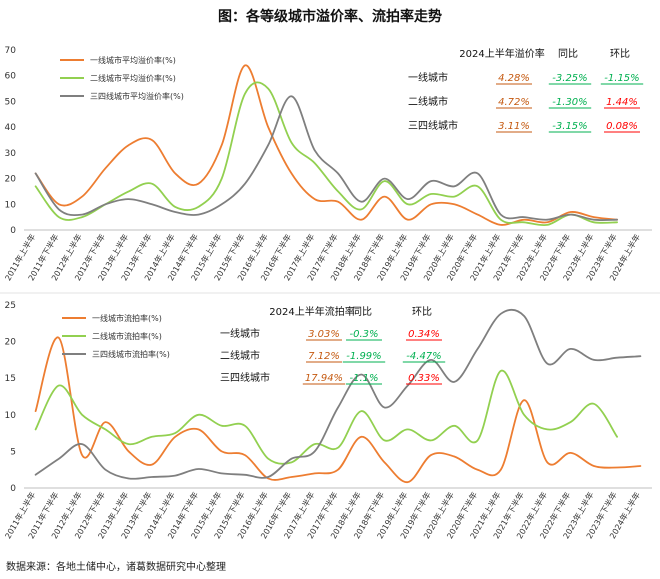  What do you see at coordinates (127, 336) in the screenshot?
I see `legend-label: 二线城市流拍率(%)` at bounding box center [127, 336].